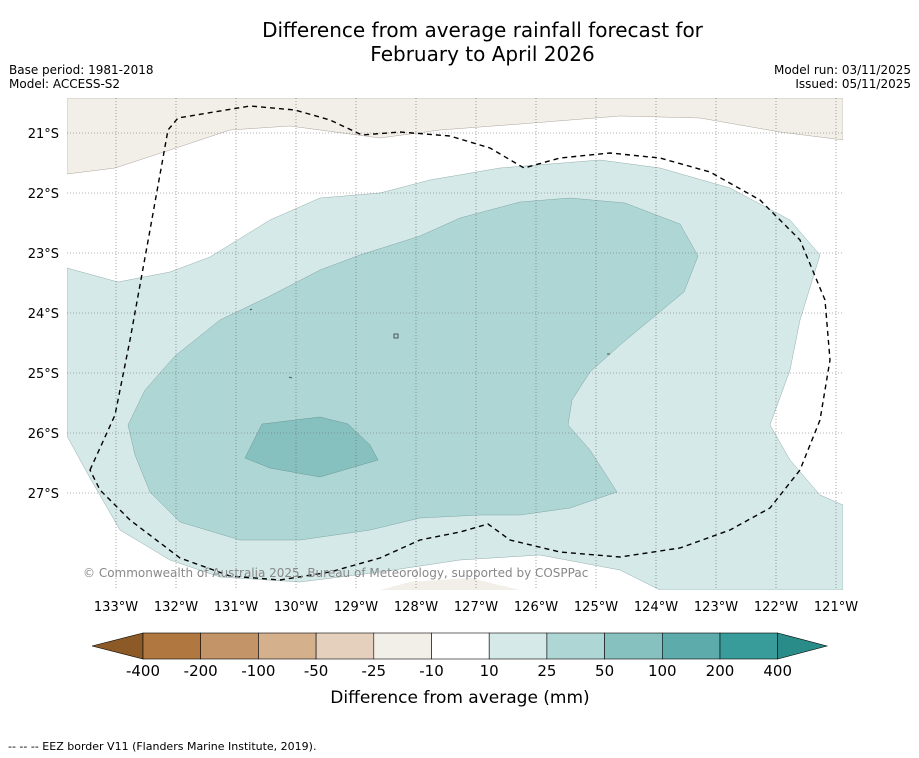 This screenshot has width=919, height=758. I want to click on lat-label: 21°S, so click(43, 134).